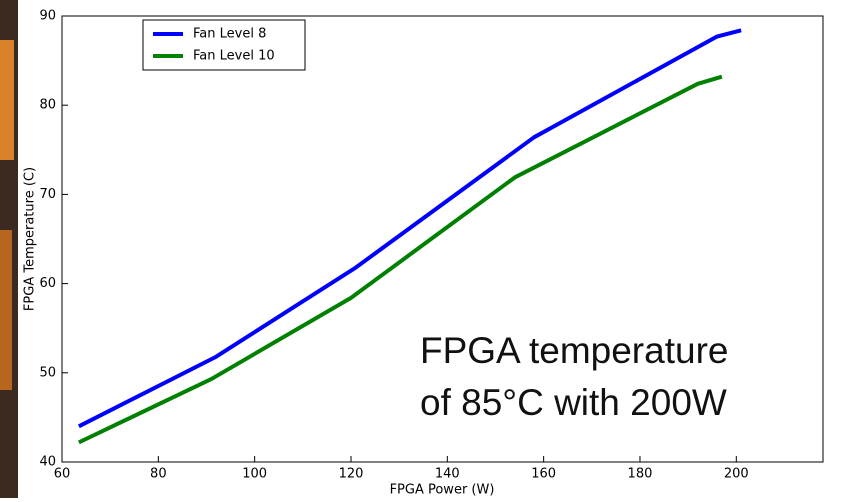 Image resolution: width=861 pixels, height=502 pixels. I want to click on y-tick-label: 90, so click(47, 16).